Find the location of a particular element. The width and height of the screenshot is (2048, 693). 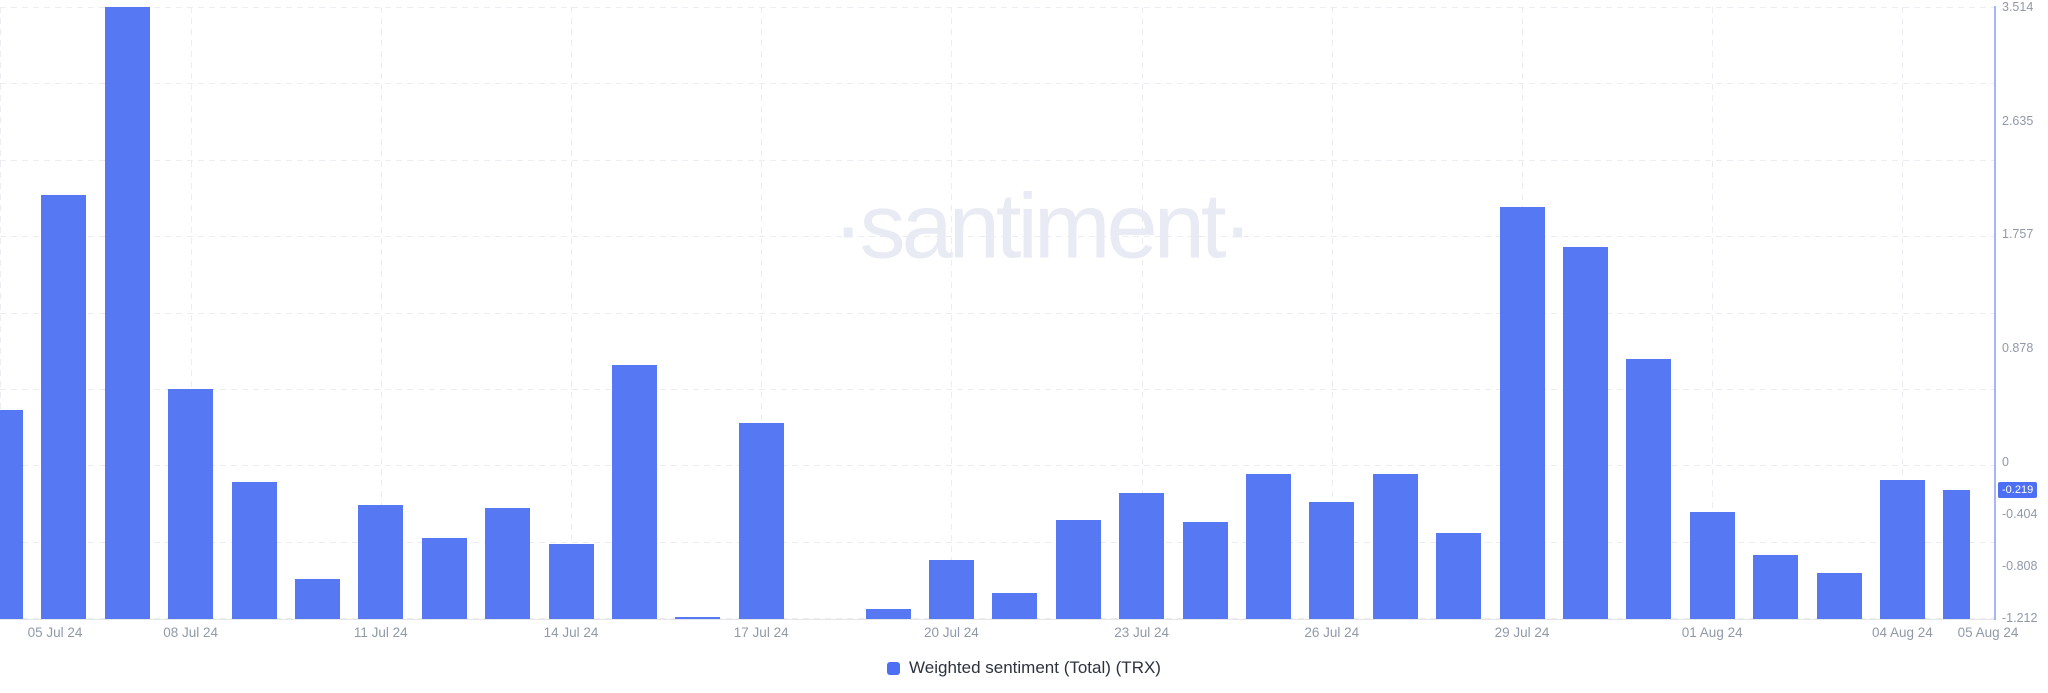

y-tick-label: 1.757 is located at coordinates (2018, 234).